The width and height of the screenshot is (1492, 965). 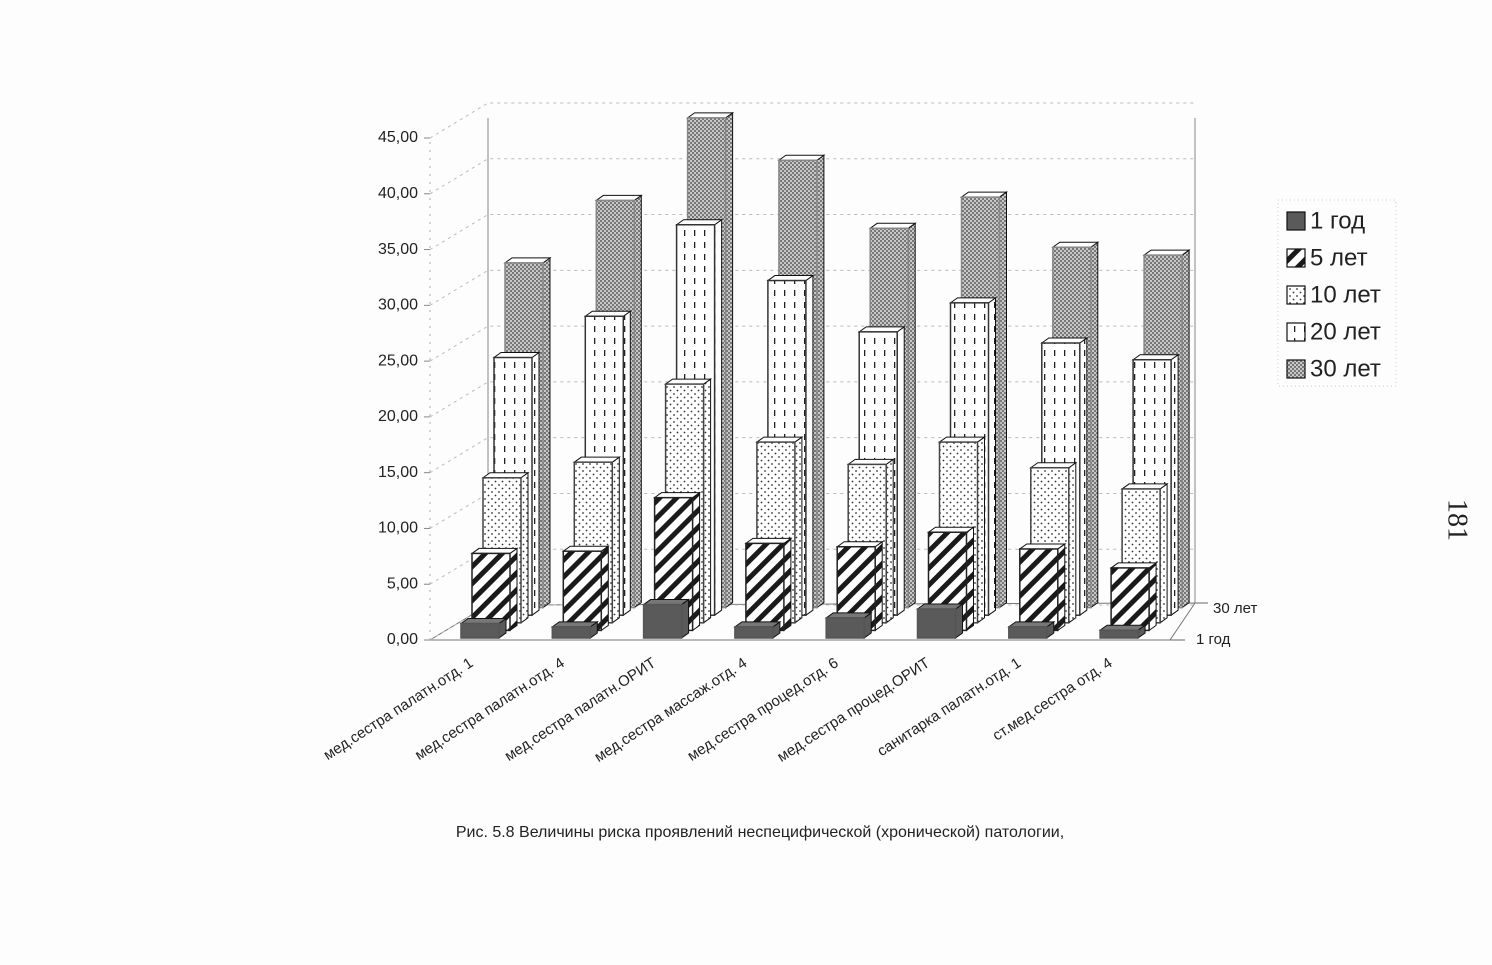 I want to click on page-number: 181, so click(x=1457, y=520).